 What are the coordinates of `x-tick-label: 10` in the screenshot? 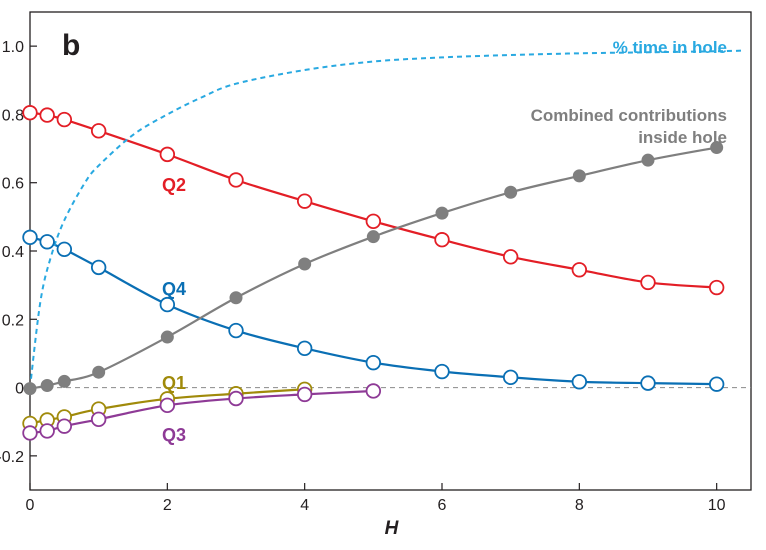 It's located at (717, 505).